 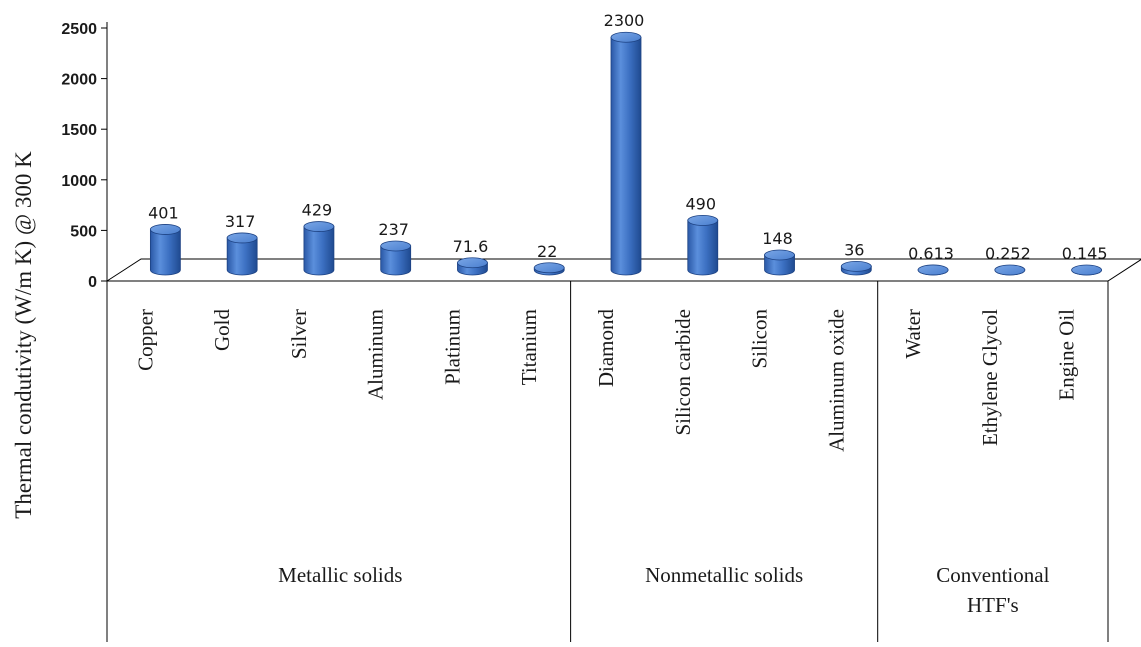 I want to click on group-label: HTF's, so click(x=993, y=605).